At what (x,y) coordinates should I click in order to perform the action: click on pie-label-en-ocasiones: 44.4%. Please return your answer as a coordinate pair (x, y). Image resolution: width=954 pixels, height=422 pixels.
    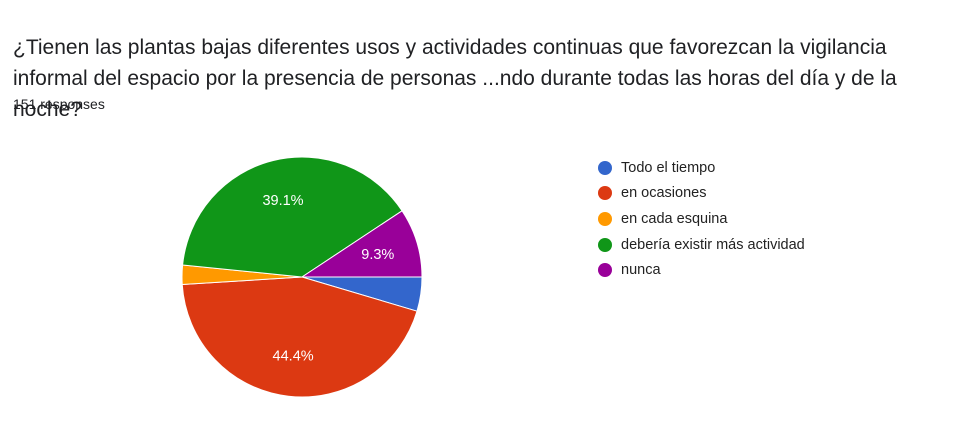
    Looking at the image, I should click on (293, 357).